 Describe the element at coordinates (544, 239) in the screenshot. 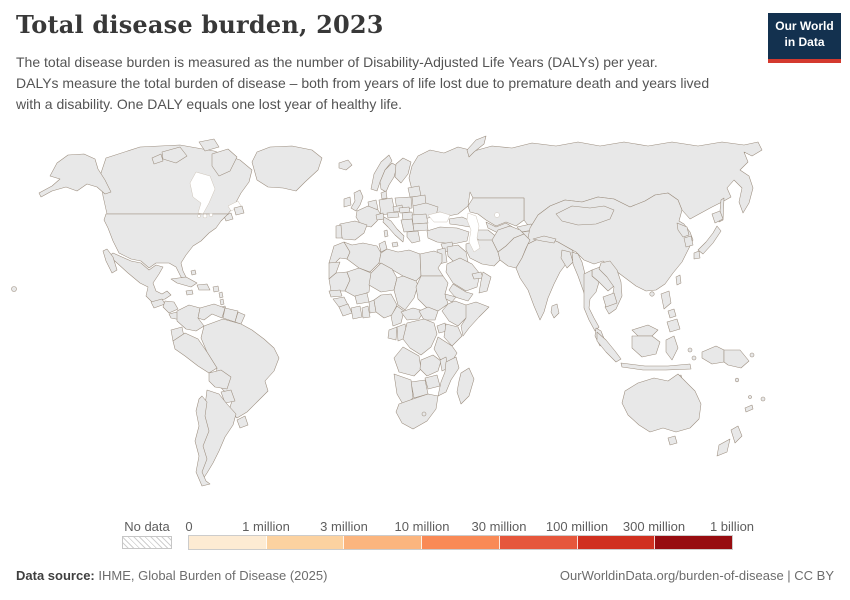

I see `country-nepal` at that location.